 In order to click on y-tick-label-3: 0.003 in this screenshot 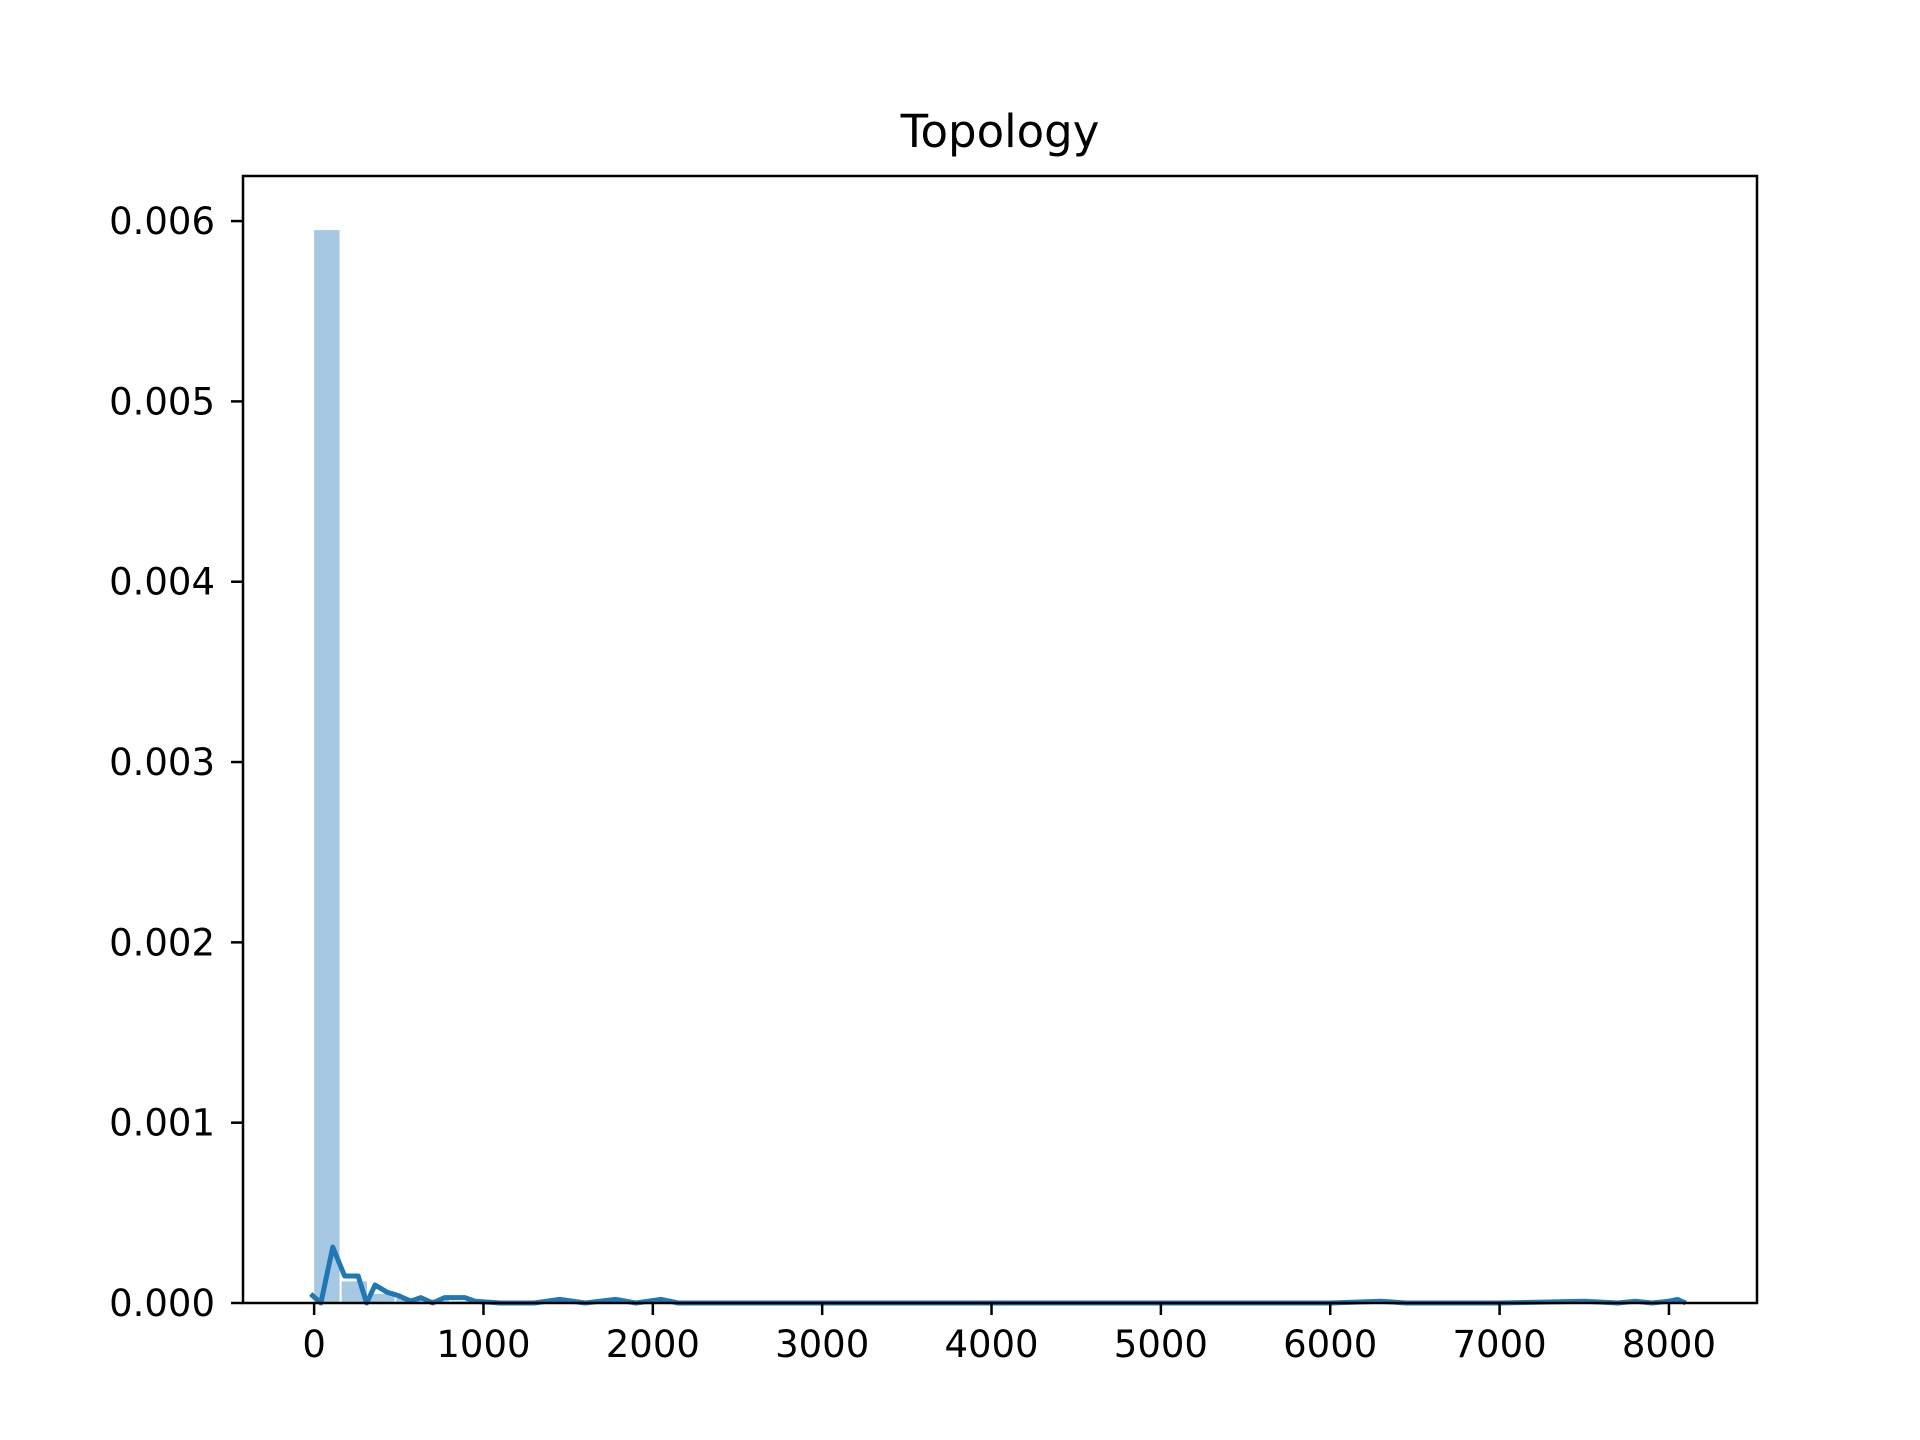, I will do `click(162, 762)`.